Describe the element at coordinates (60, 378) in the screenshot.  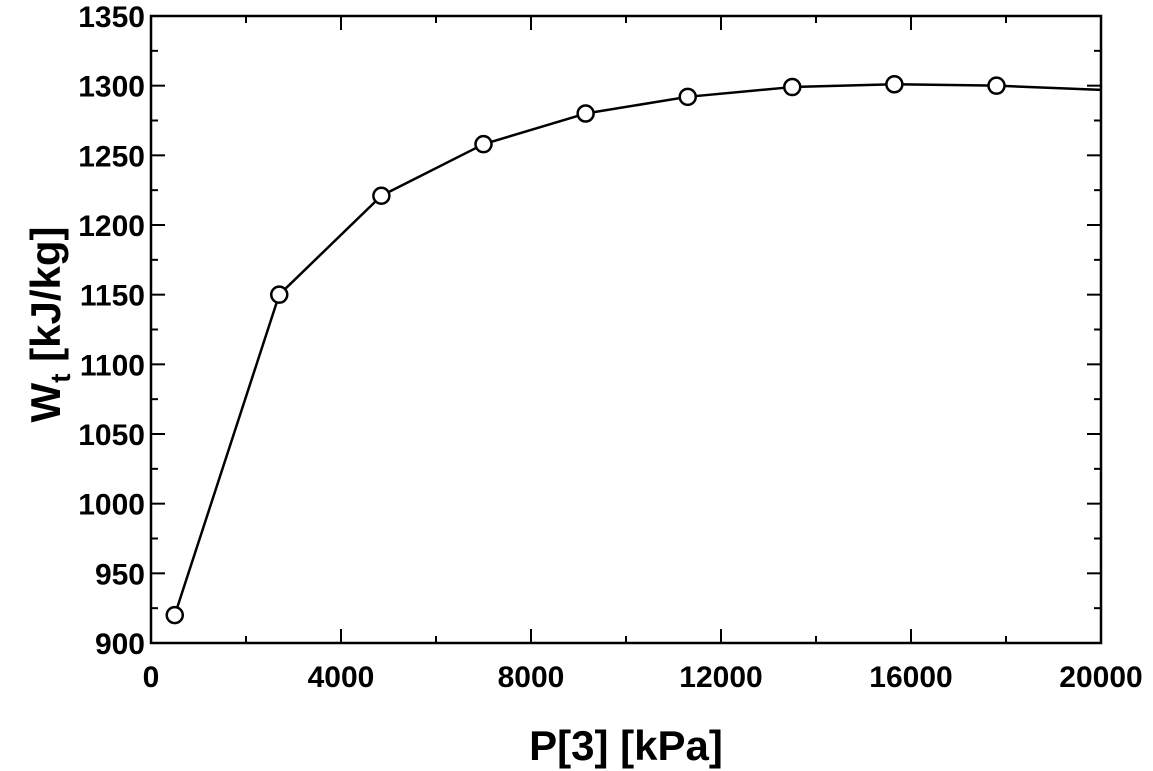
I see `y-axis-label-subscript: t` at that location.